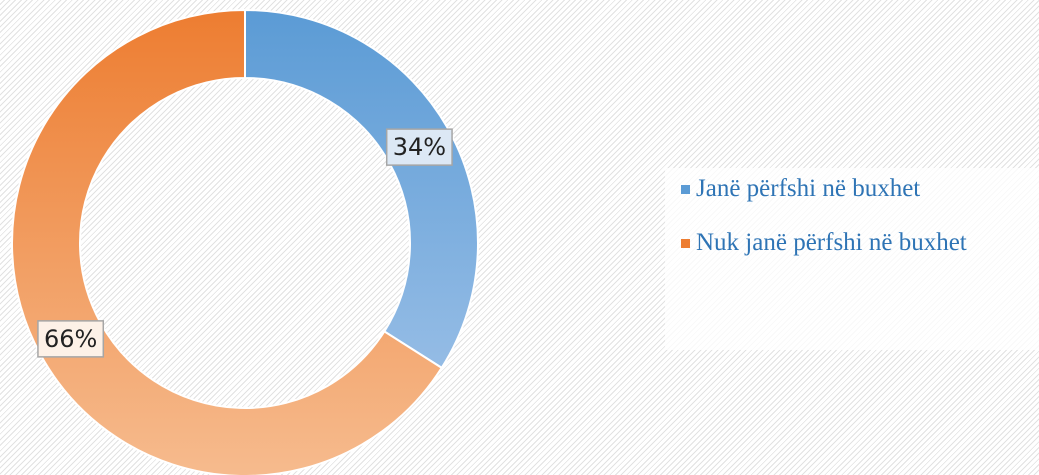 The width and height of the screenshot is (1039, 475). Describe the element at coordinates (831, 242) in the screenshot. I see `legend-label: Nuk janë përfshi në buxhet` at that location.